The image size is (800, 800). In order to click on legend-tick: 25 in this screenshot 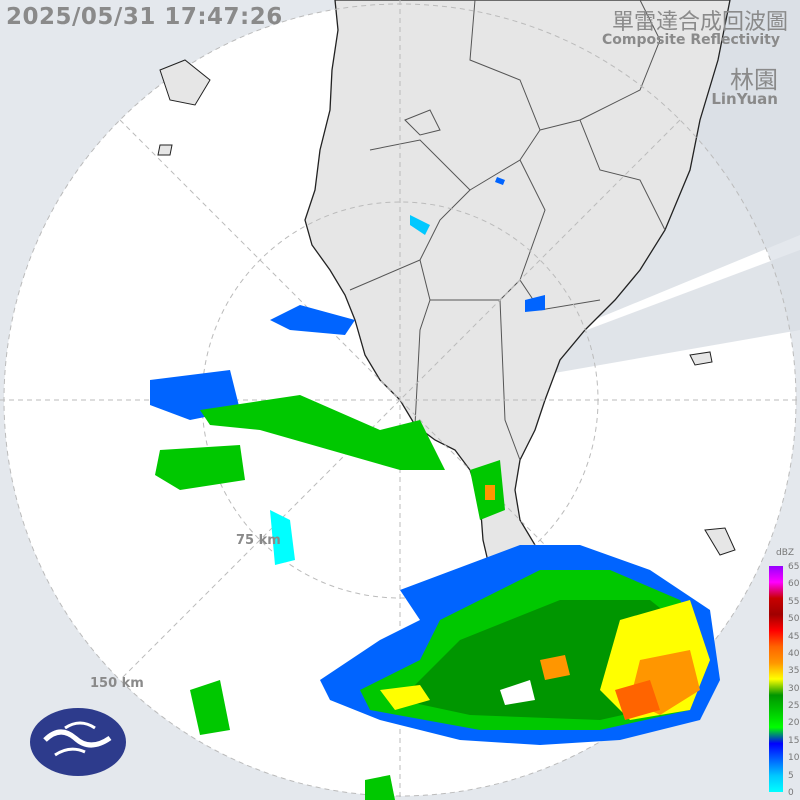, I will do `click(794, 706)`.